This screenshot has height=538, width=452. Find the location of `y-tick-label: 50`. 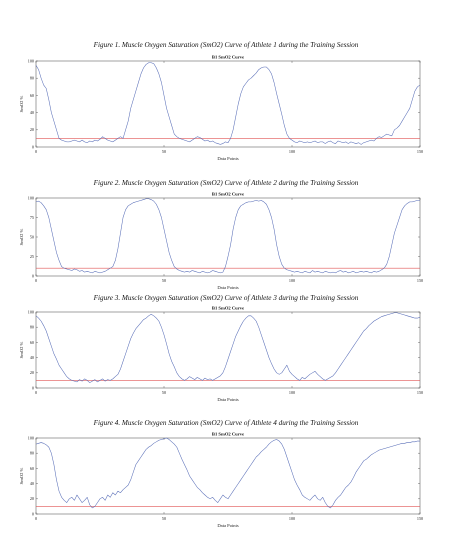

y-tick-label: 50 is located at coordinates (32, 236).